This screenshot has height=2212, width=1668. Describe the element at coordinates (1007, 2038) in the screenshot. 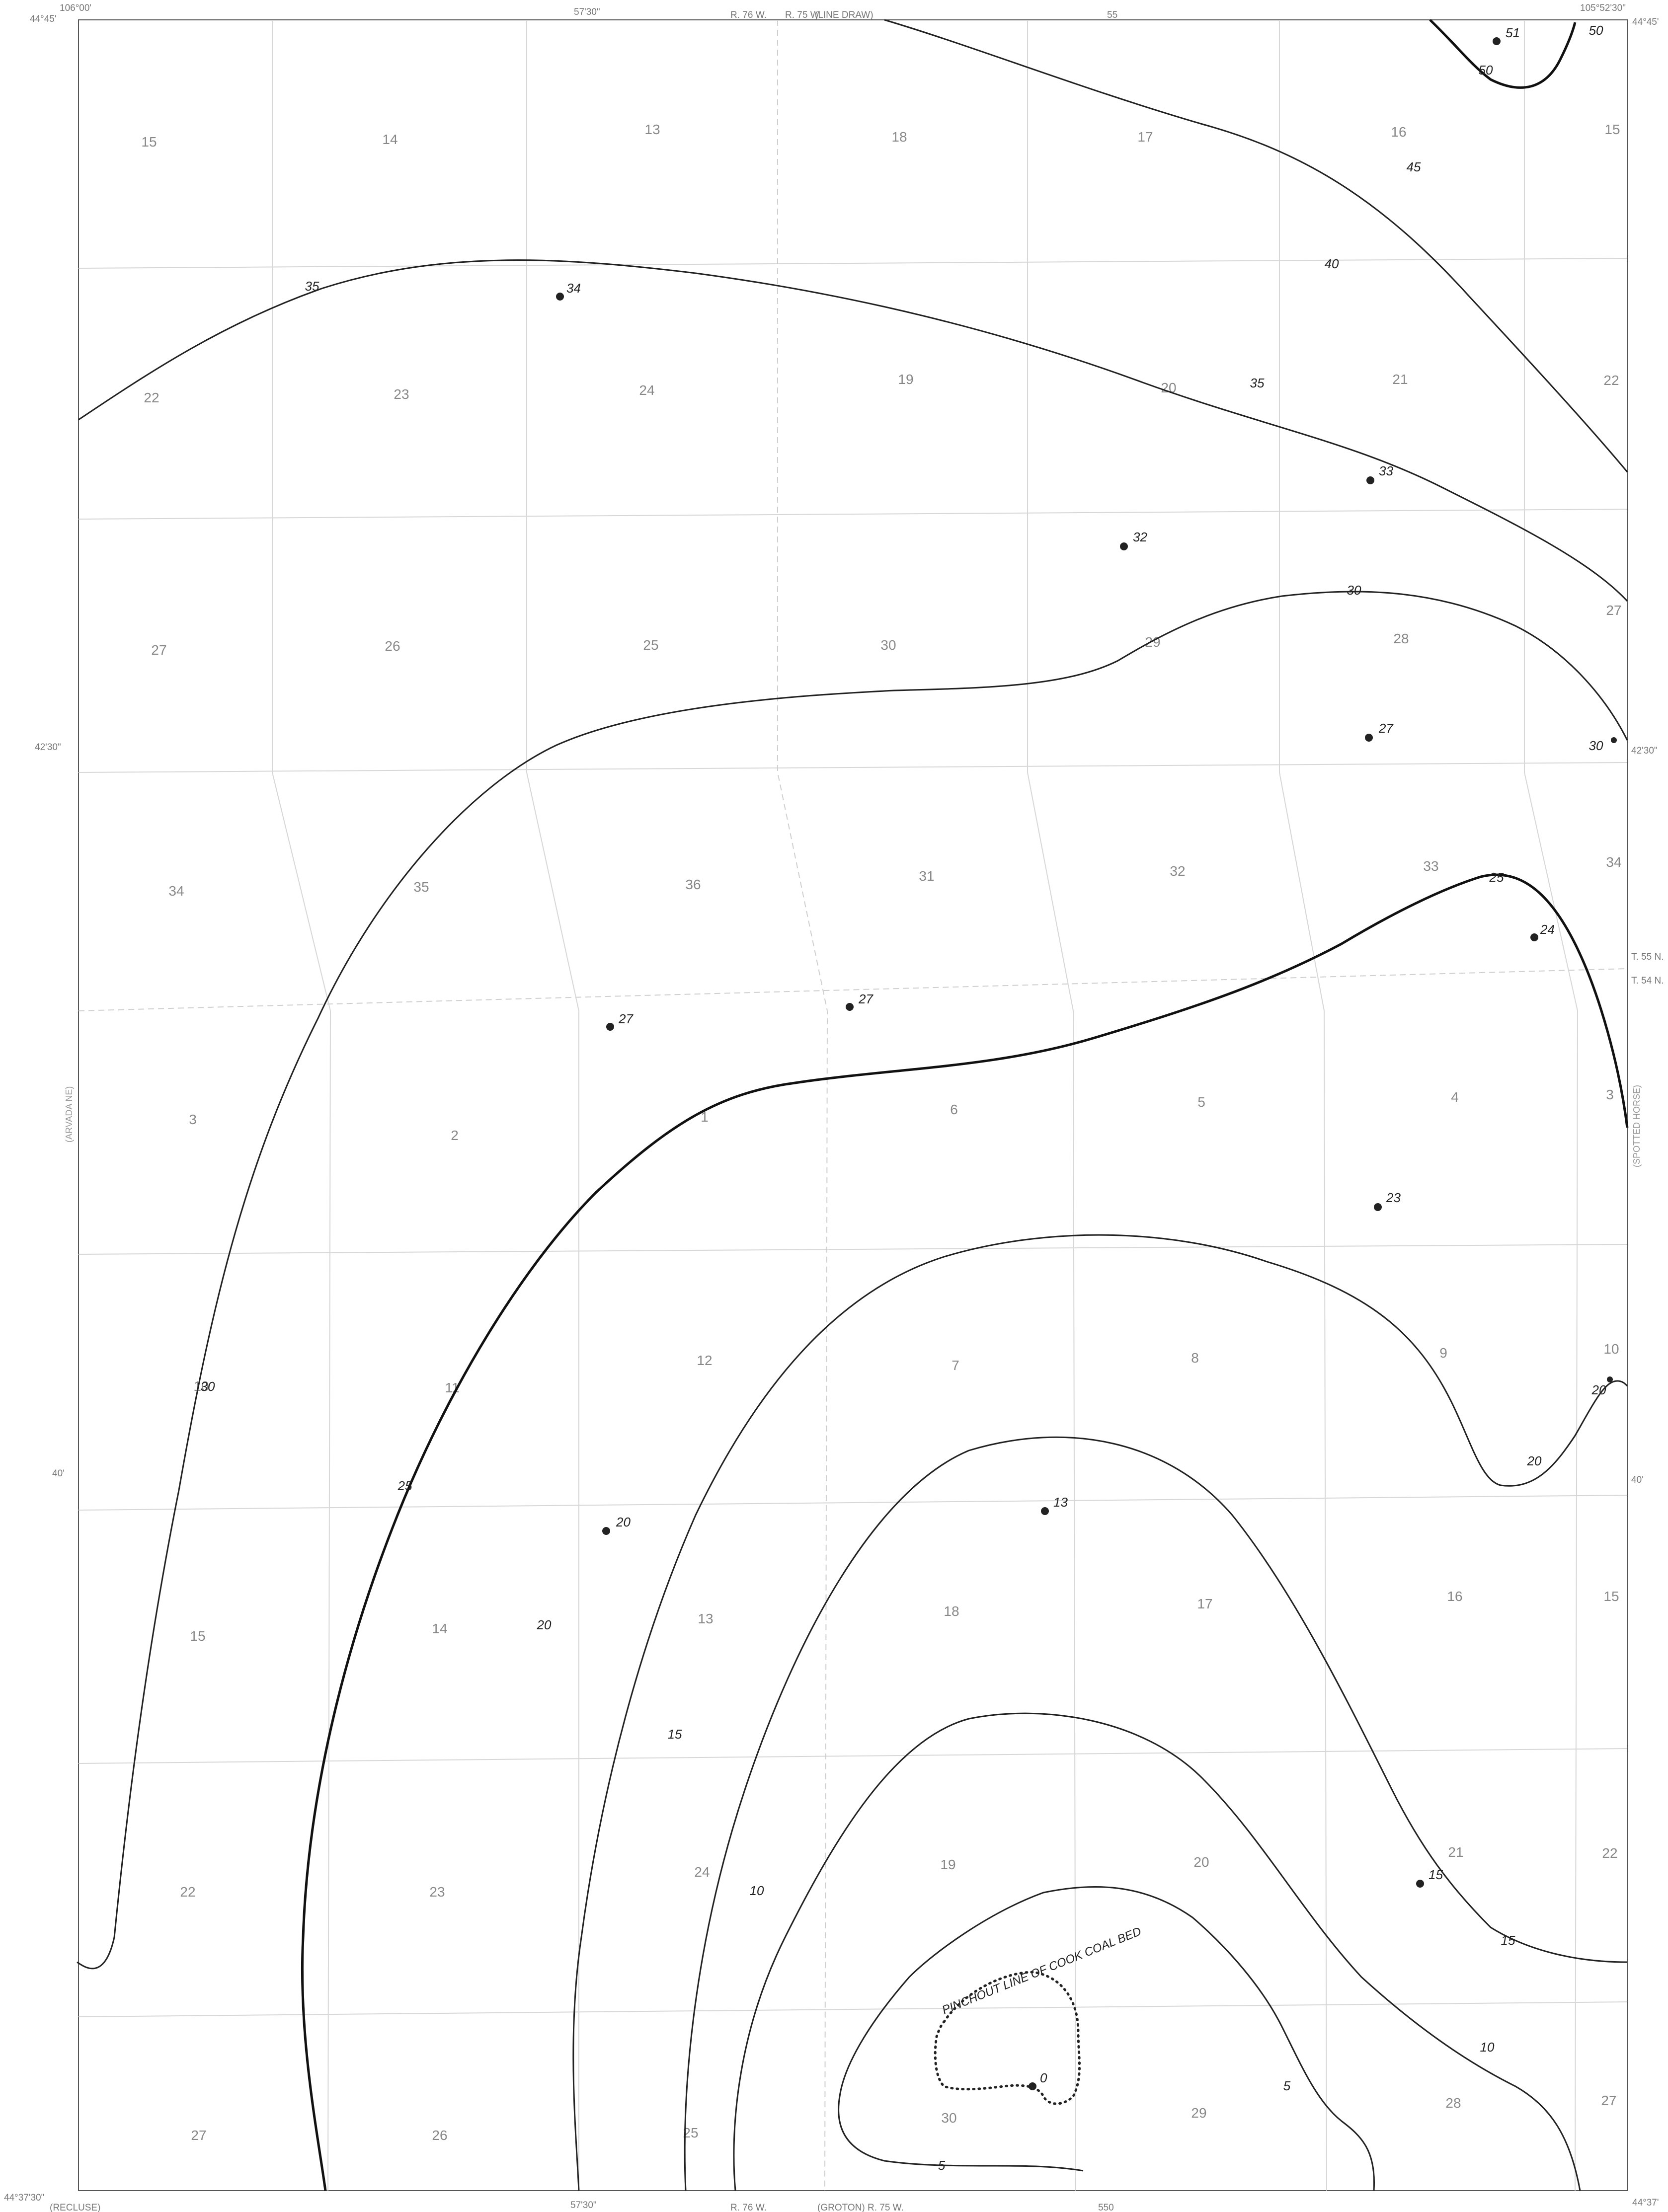

I see `pinchout-line` at that location.